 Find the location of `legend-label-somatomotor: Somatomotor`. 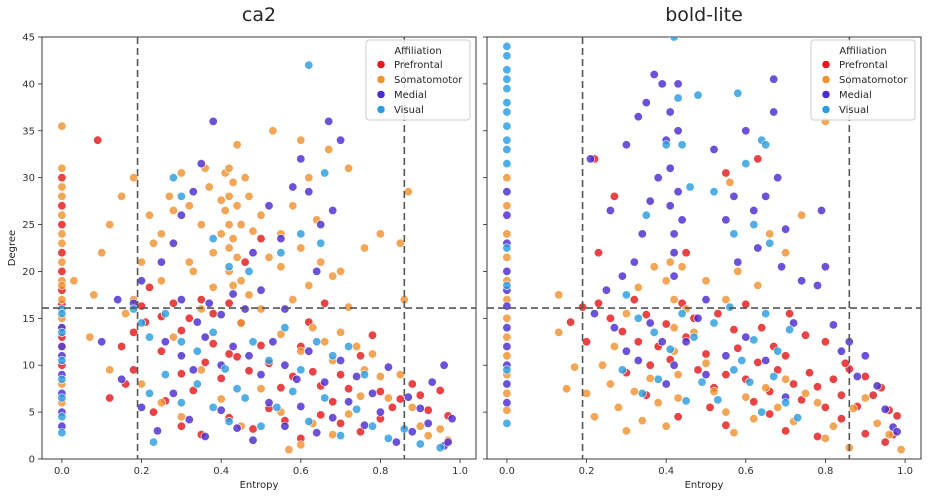

legend-label-somatomotor: Somatomotor is located at coordinates (873, 80).